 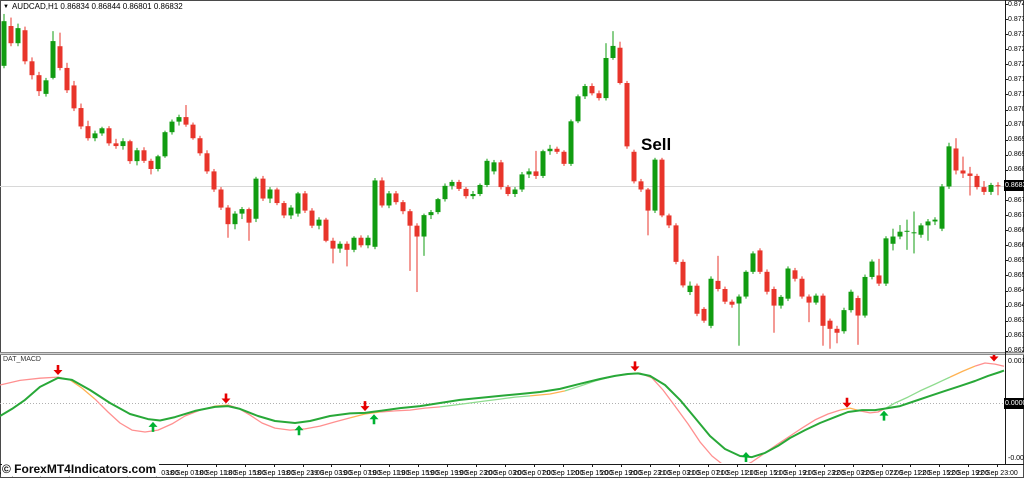 What do you see at coordinates (534, 473) in the screenshot?
I see `time-axis-label: 20 Sep 07:00` at bounding box center [534, 473].